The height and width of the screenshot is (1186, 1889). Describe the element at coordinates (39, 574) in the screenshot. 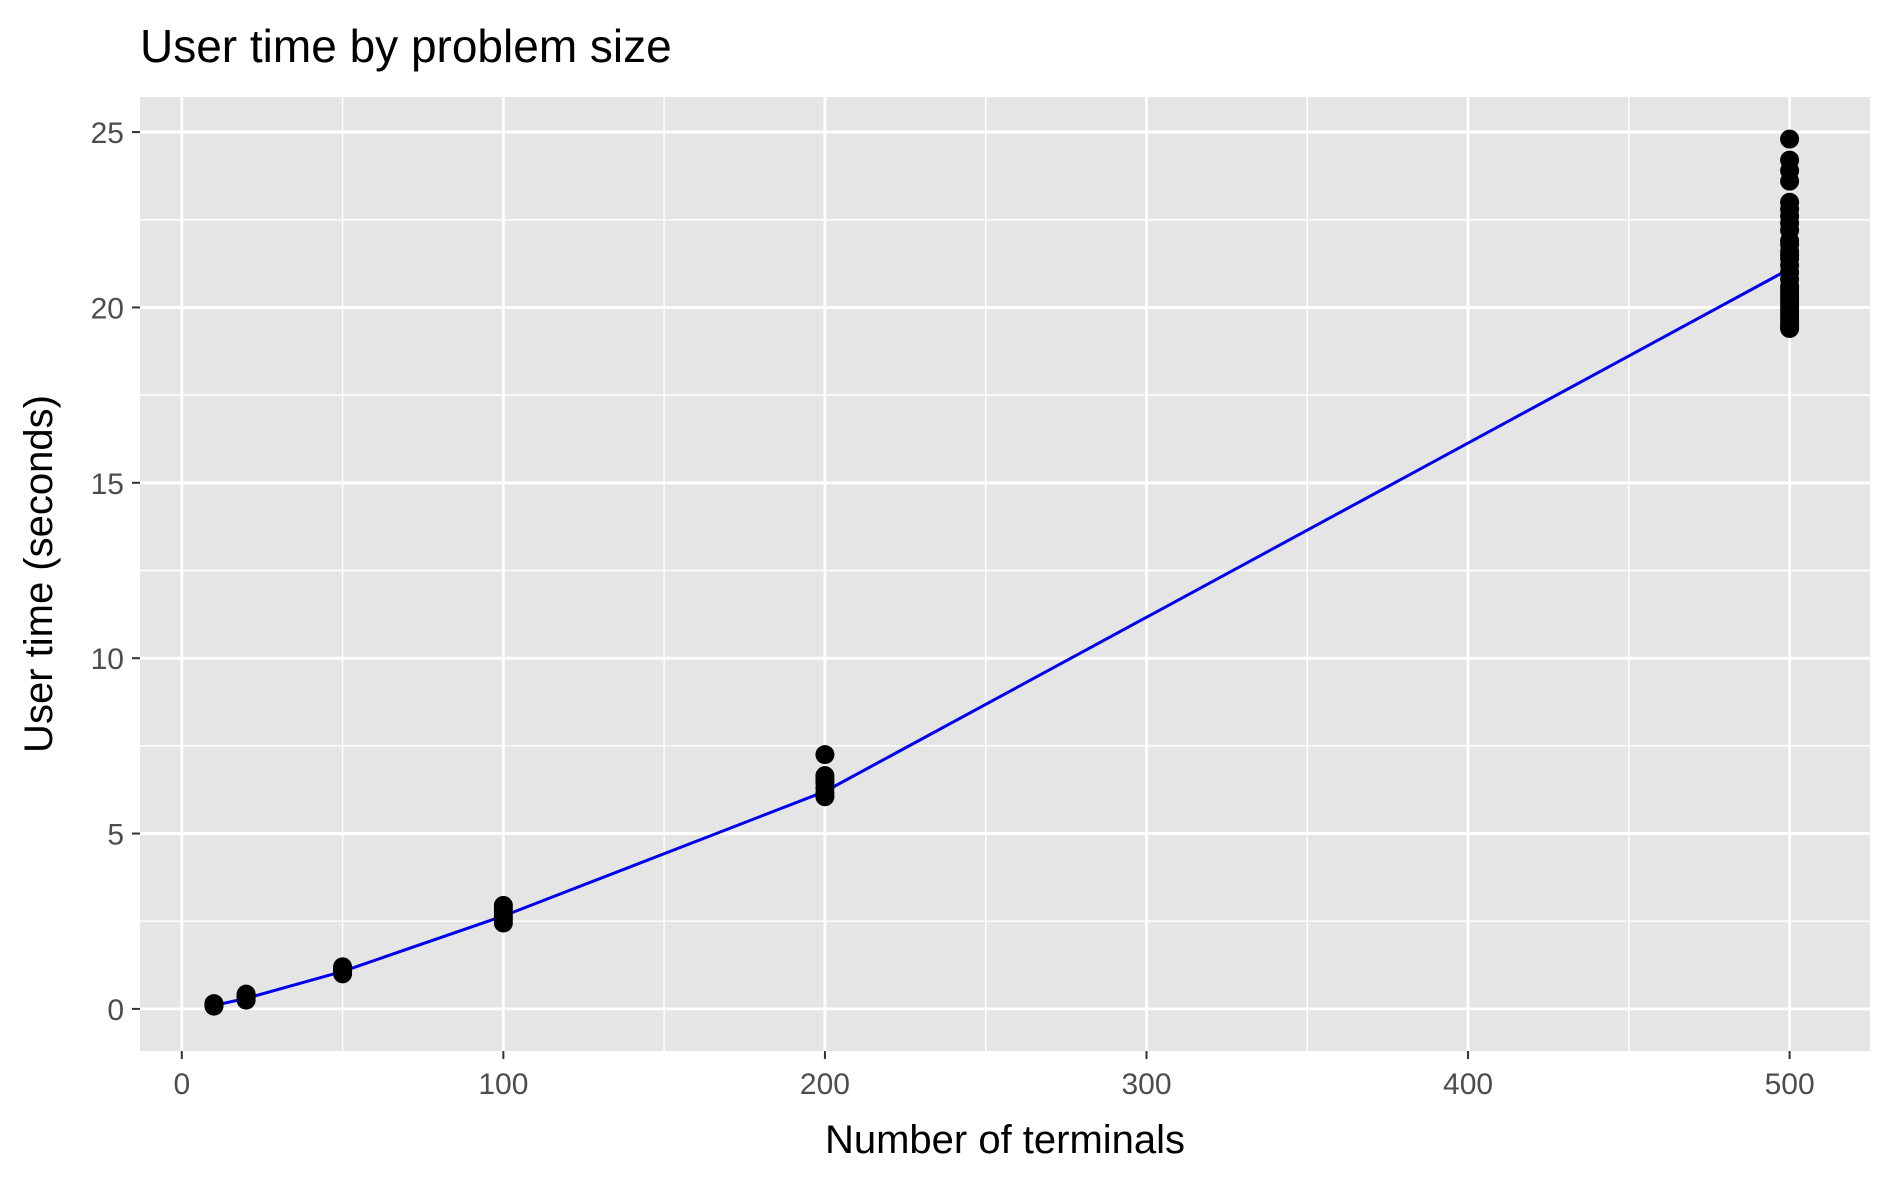

I see `y-axis-title: User time (seconds)` at that location.